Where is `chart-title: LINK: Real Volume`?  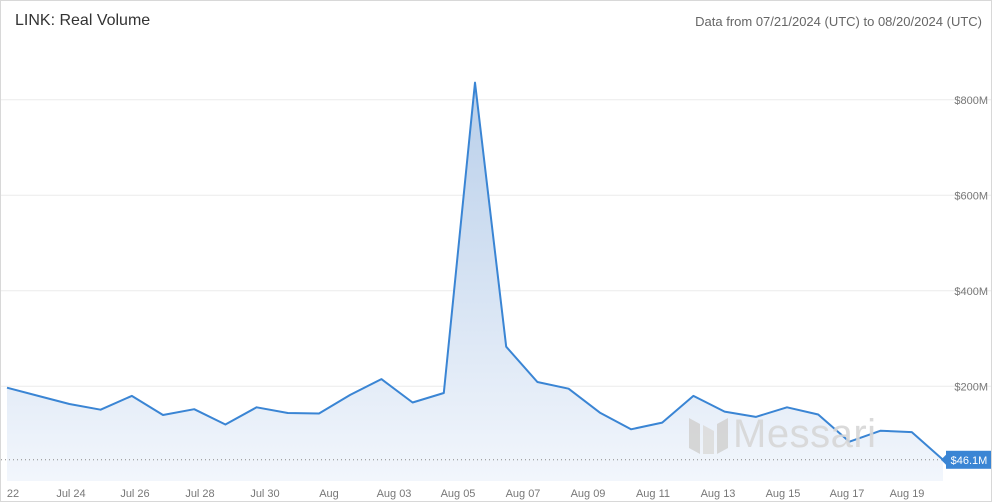 chart-title: LINK: Real Volume is located at coordinates (83, 20).